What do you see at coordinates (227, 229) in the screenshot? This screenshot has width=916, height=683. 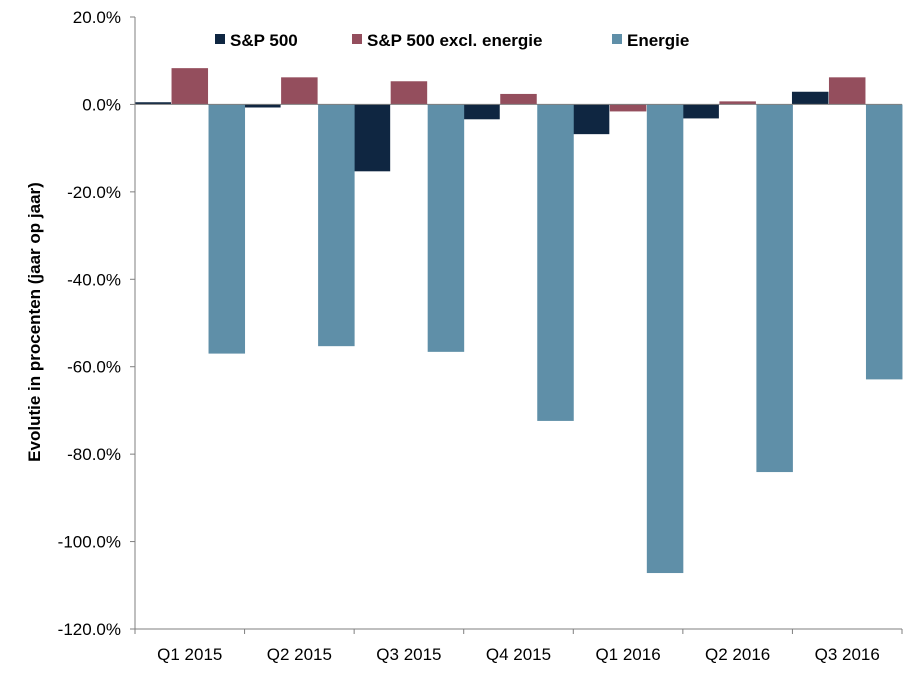 I see `bar-energie-q1-2015` at bounding box center [227, 229].